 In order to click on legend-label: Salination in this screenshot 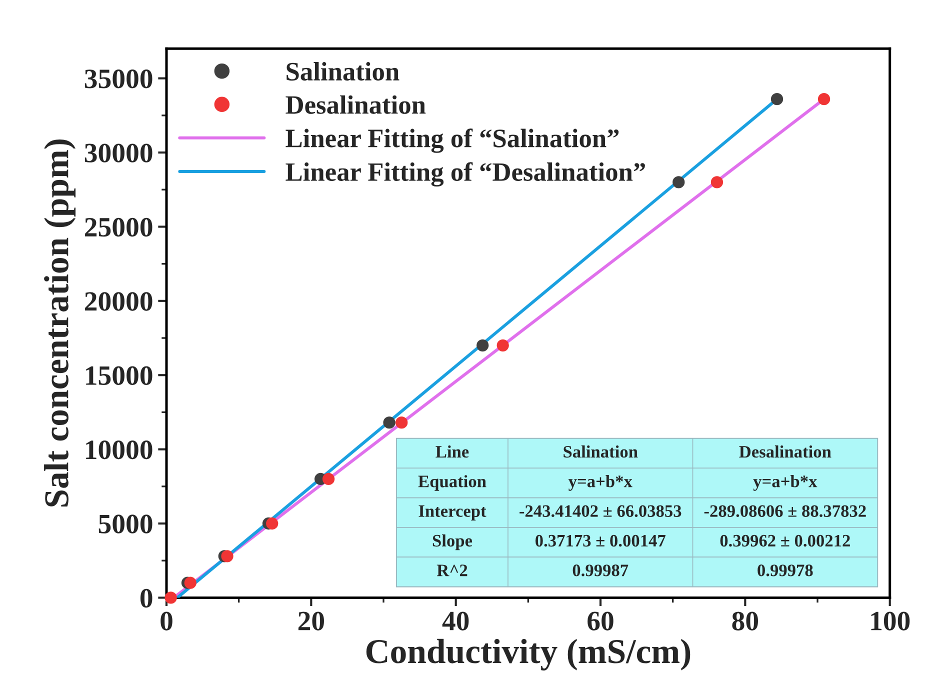, I will do `click(343, 71)`.